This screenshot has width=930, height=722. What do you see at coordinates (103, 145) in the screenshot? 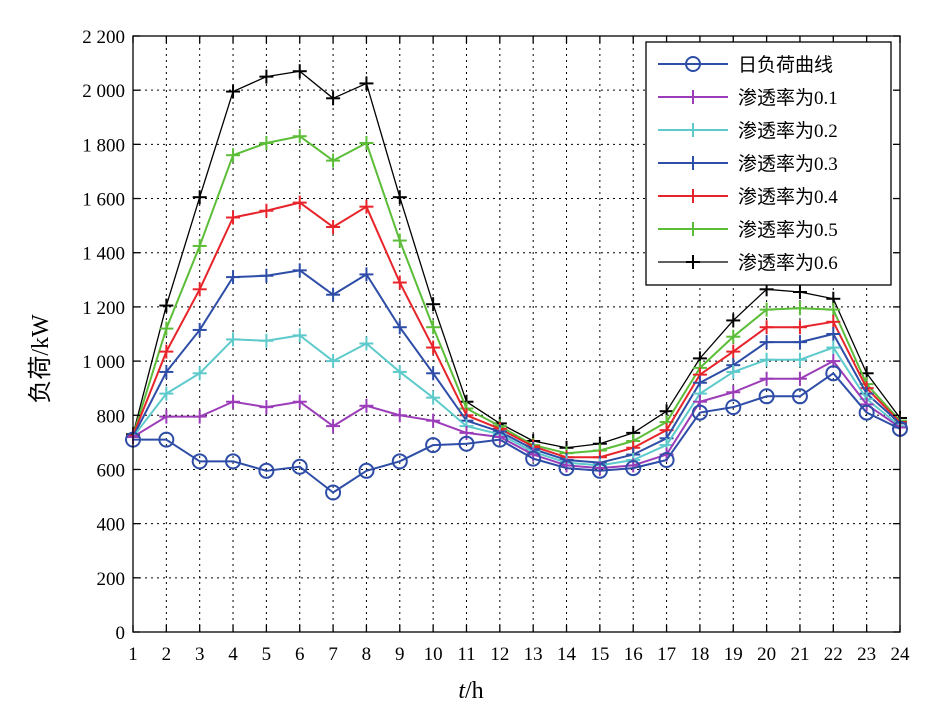
I see `y-tick-label: 1 800` at bounding box center [103, 145].